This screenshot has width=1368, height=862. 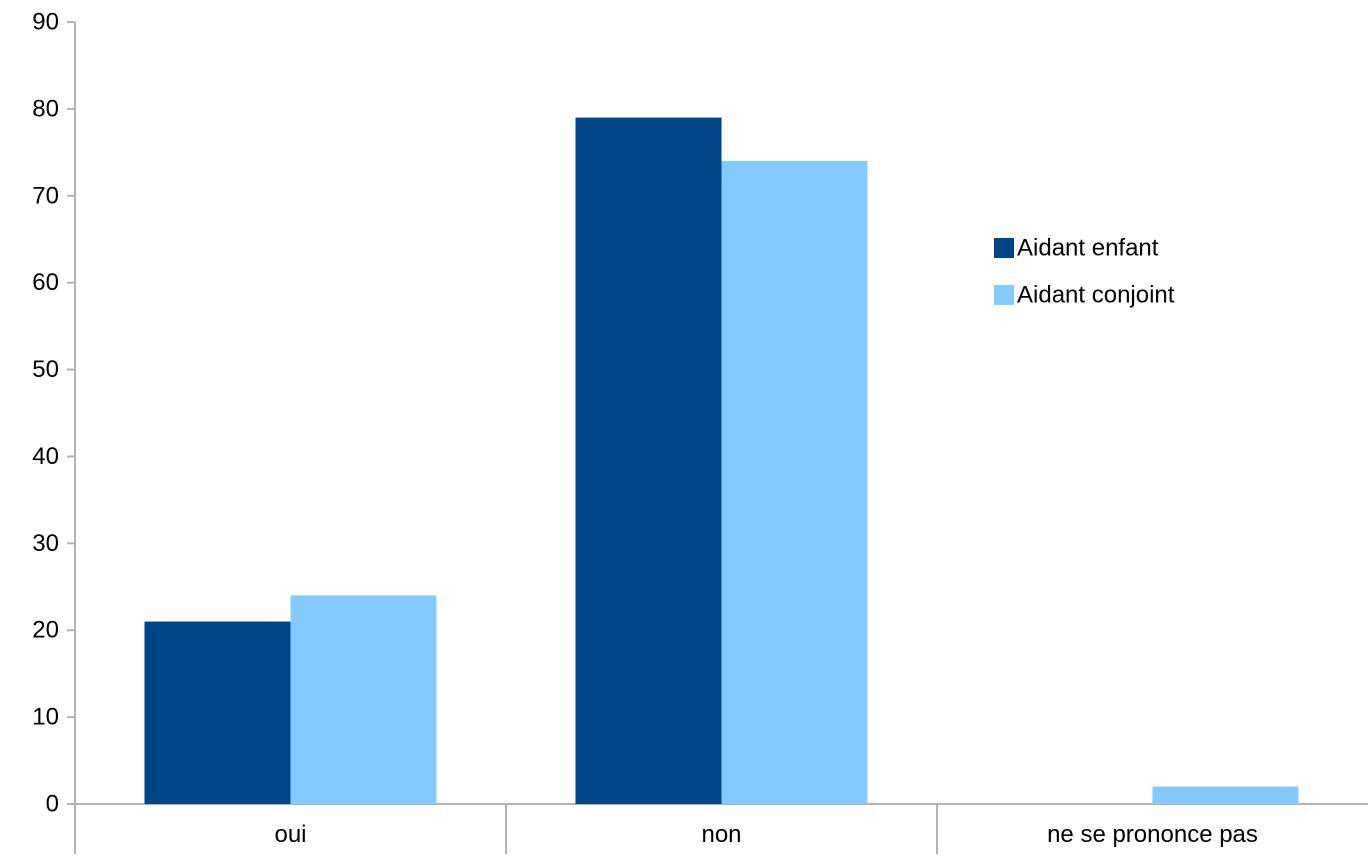 What do you see at coordinates (45, 630) in the screenshot?
I see `y-tick-label: 20` at bounding box center [45, 630].